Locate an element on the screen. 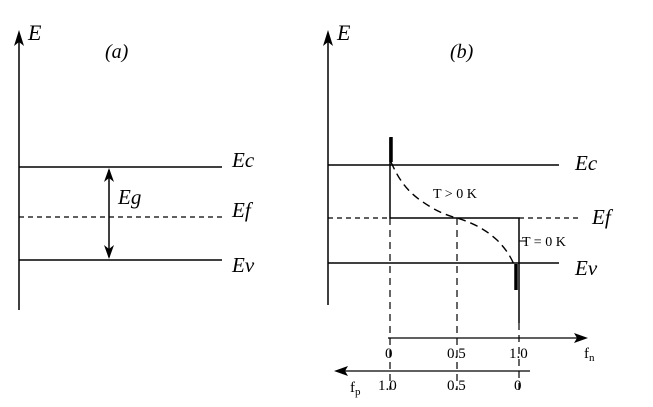  panel-b-fp-tick-10: 1.0 is located at coordinates (387, 386).